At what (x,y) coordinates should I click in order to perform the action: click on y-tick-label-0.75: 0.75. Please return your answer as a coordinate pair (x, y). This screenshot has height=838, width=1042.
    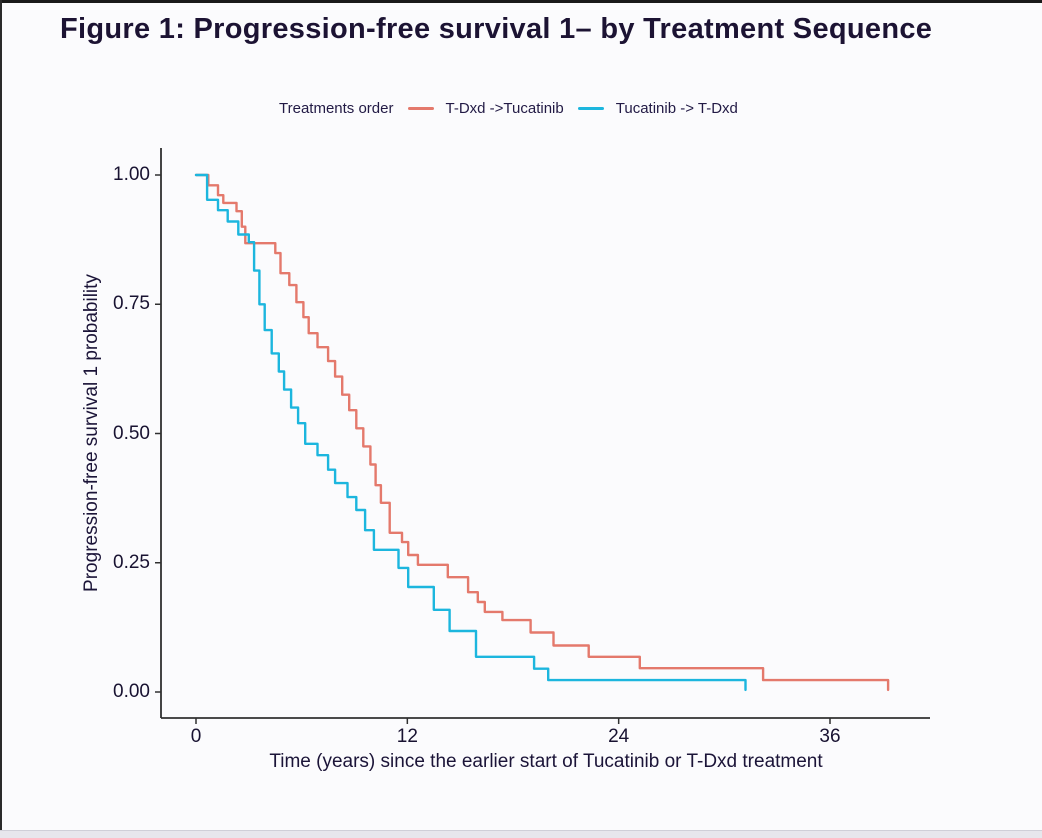
    Looking at the image, I should click on (131, 304).